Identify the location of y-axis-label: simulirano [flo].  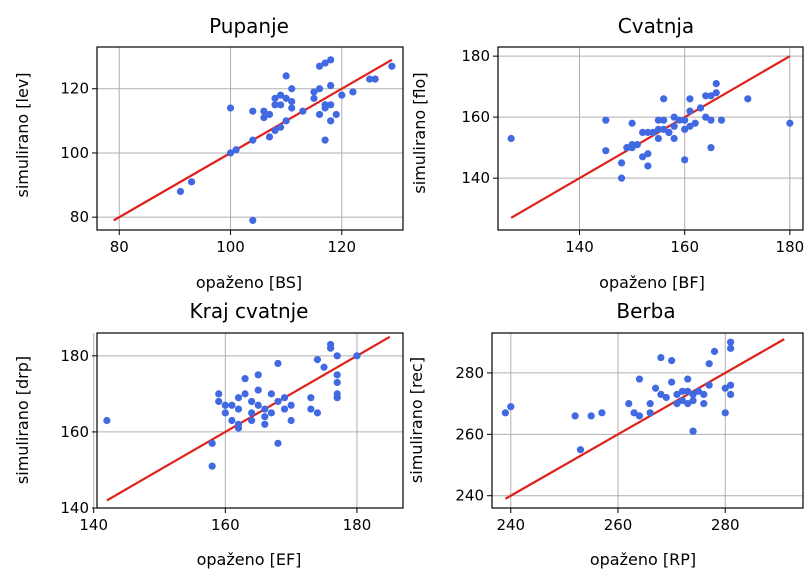
(419, 132).